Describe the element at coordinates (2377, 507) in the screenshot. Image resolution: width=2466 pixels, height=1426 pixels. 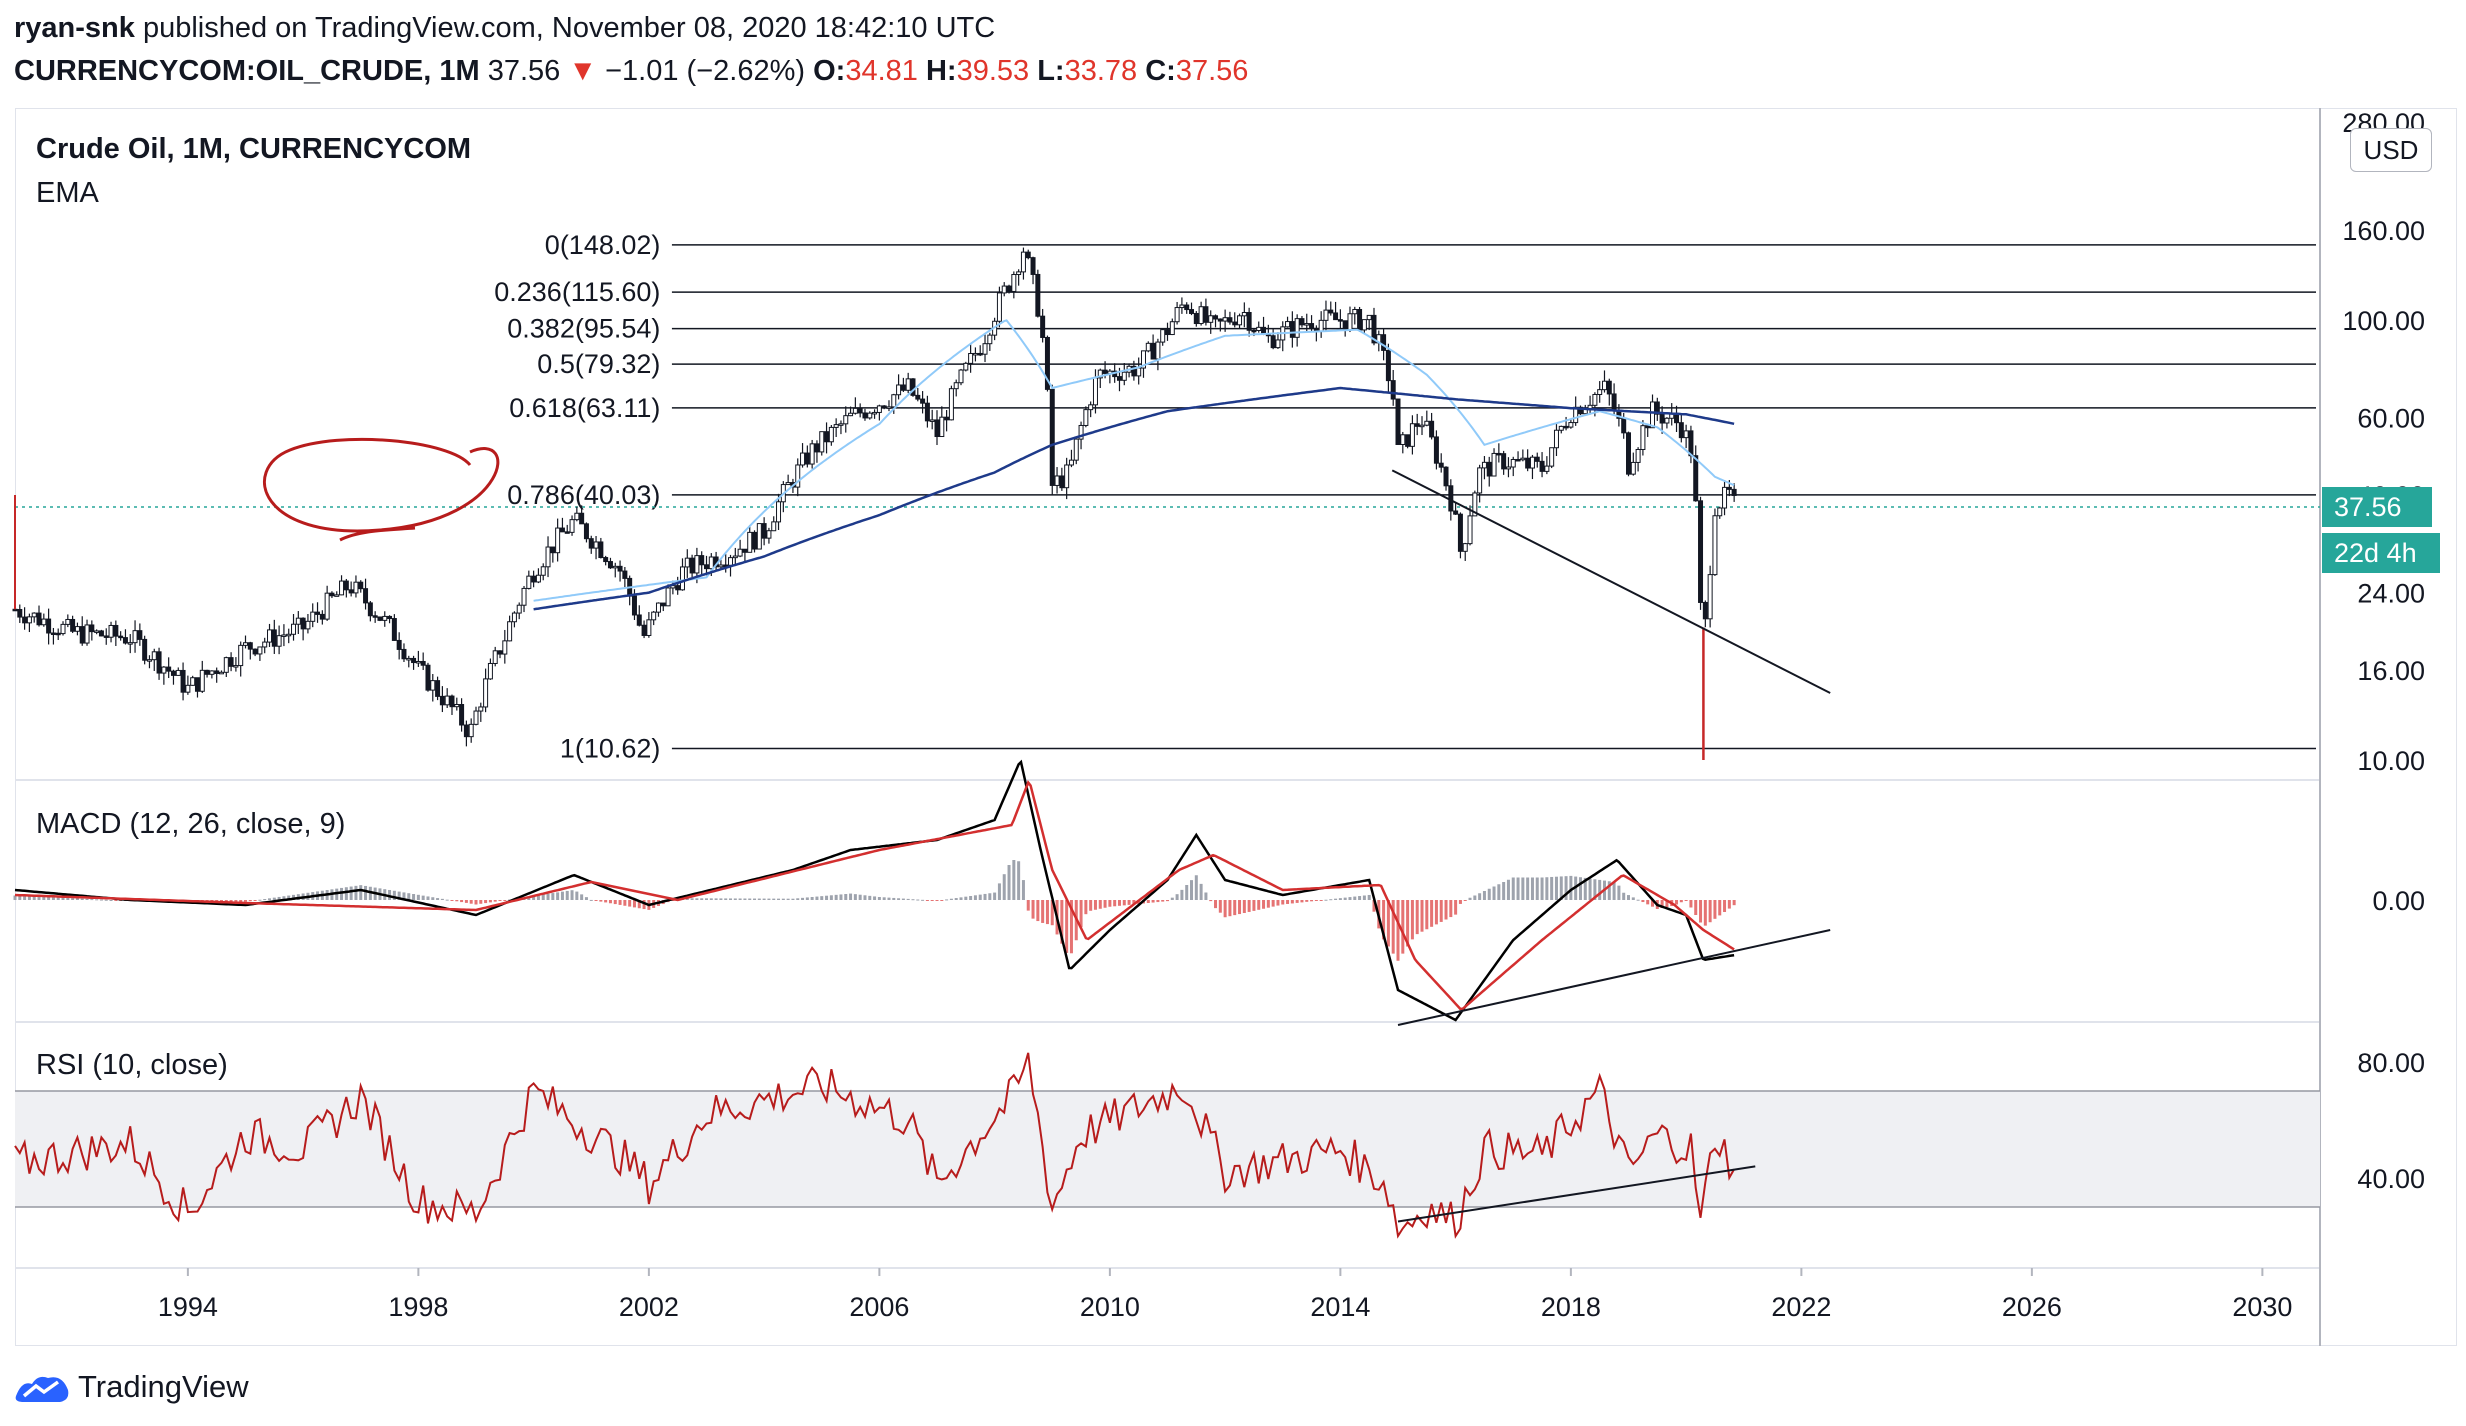
I see `last-price-tag: 37.56` at that location.